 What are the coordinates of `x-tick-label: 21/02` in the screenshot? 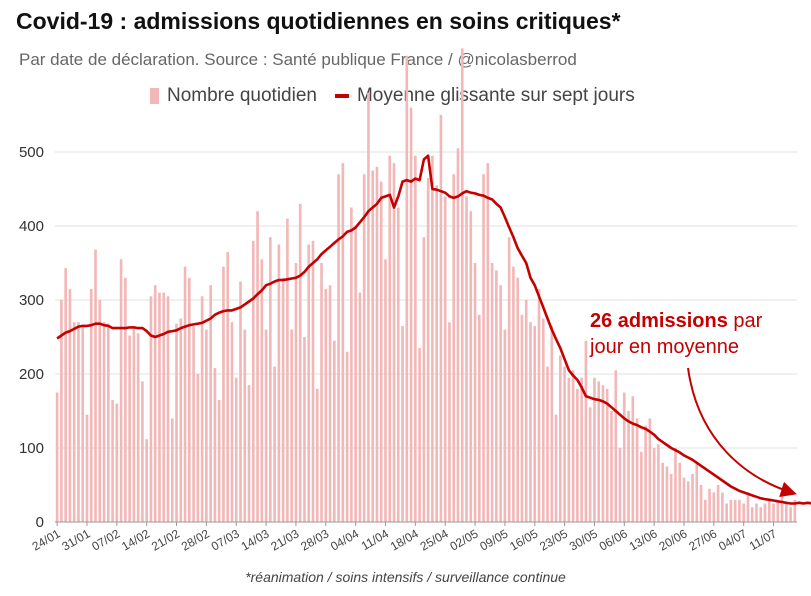 It's located at (165, 539).